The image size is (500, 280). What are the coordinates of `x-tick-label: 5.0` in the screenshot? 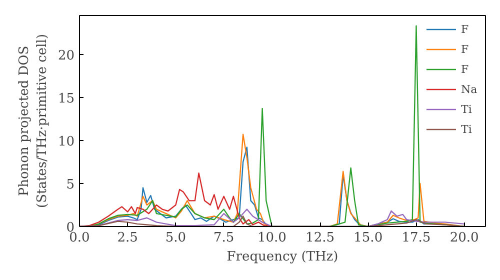 It's located at (175, 238).